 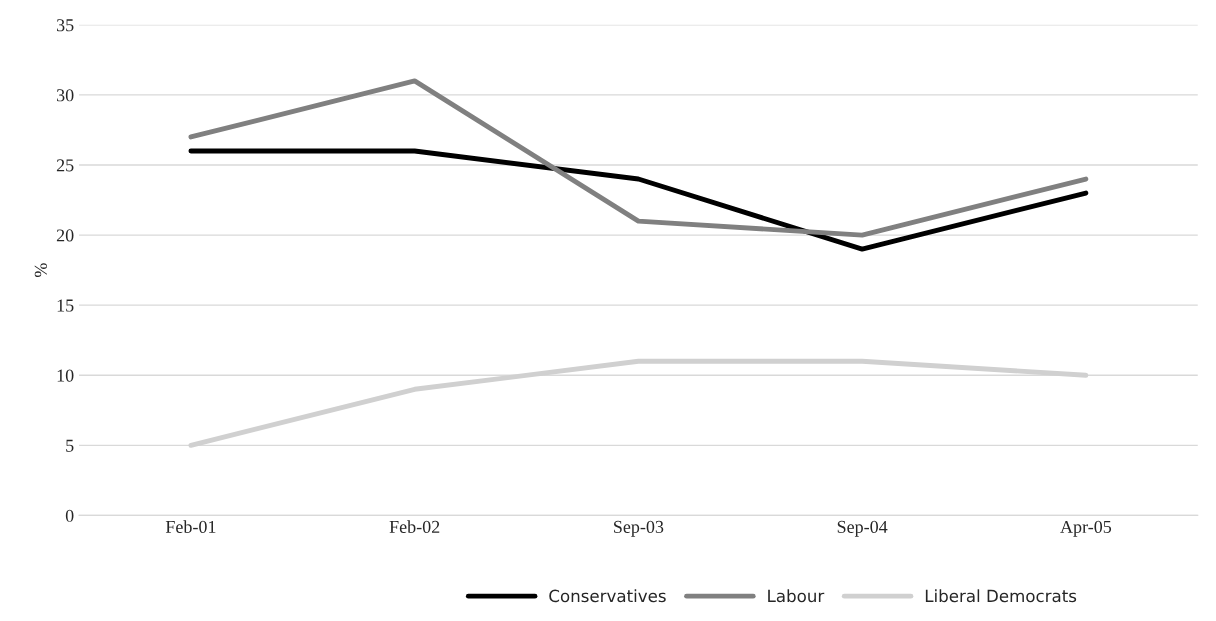 I want to click on legend-label: Liberal Democrats, so click(x=1001, y=596).